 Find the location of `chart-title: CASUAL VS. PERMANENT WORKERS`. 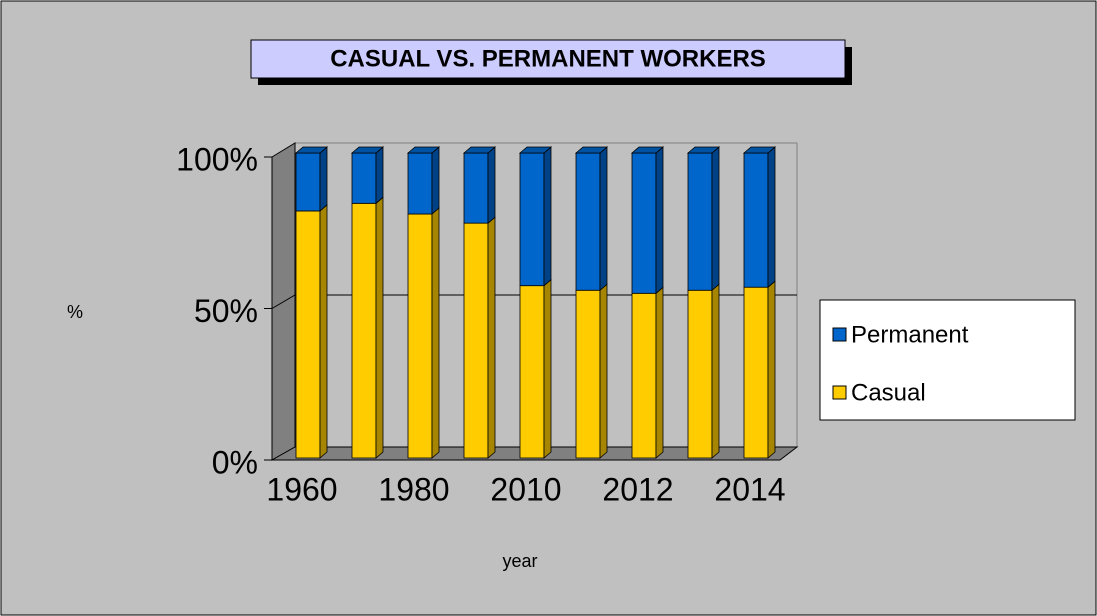

chart-title: CASUAL VS. PERMANENT WORKERS is located at coordinates (548, 58).